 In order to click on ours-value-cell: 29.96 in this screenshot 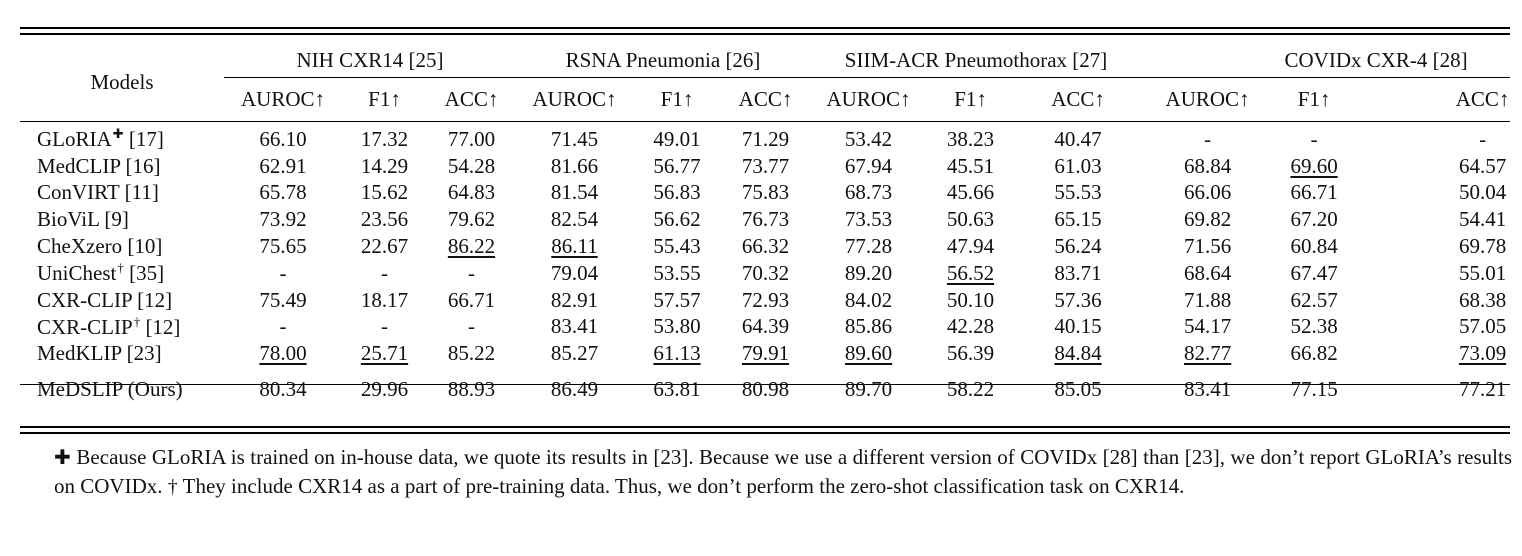, I will do `click(384, 389)`.